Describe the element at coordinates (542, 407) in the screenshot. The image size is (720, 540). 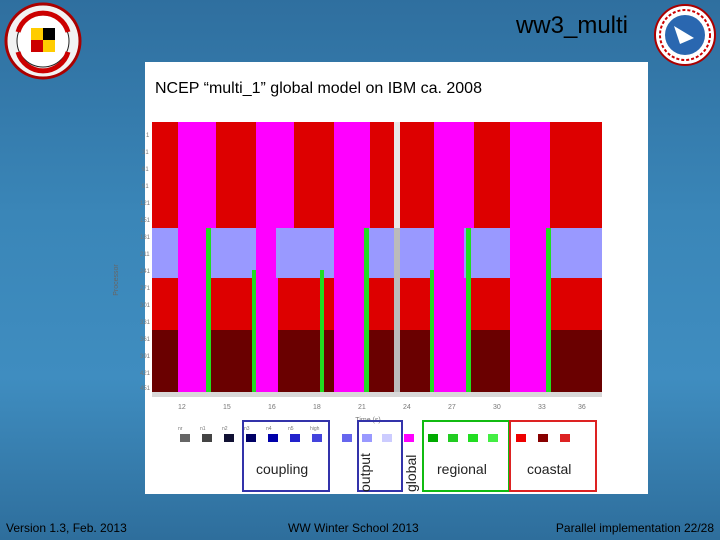
I see `x-tick: 33` at that location.